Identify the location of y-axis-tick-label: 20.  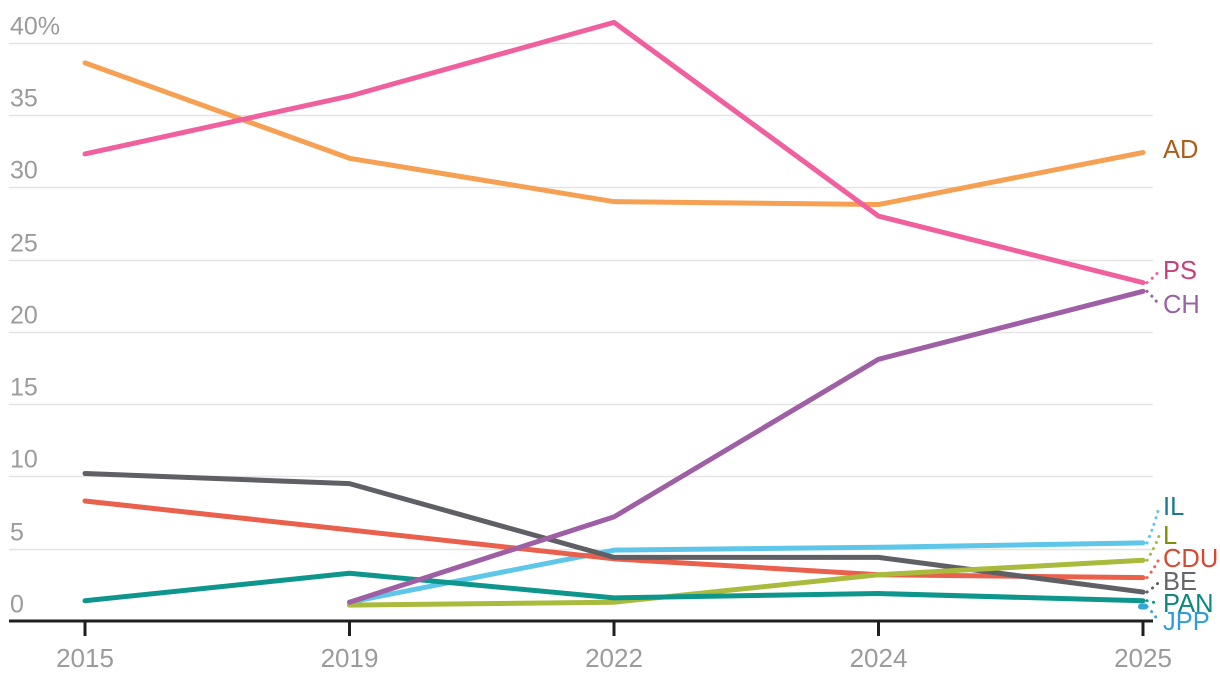
(24, 316).